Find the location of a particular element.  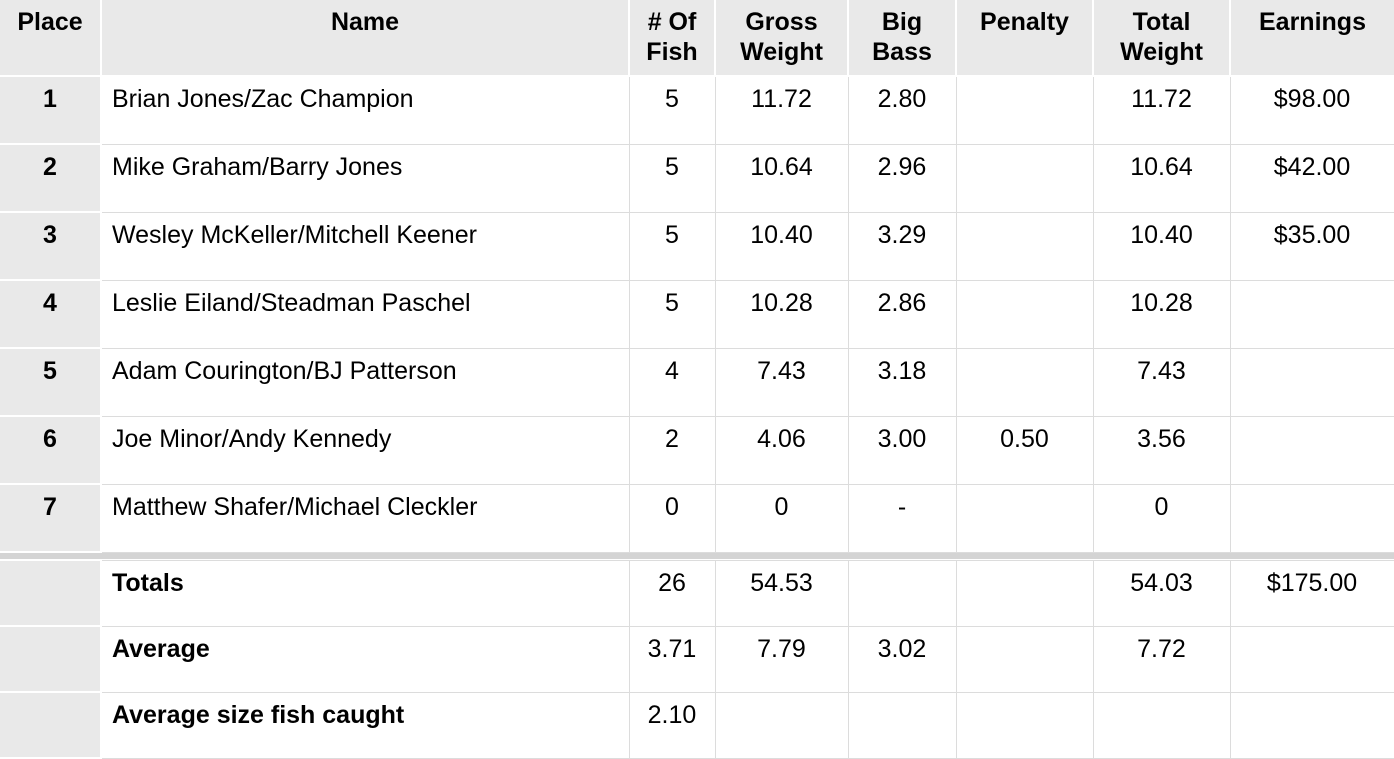

cell-place: 6 is located at coordinates (51, 450).